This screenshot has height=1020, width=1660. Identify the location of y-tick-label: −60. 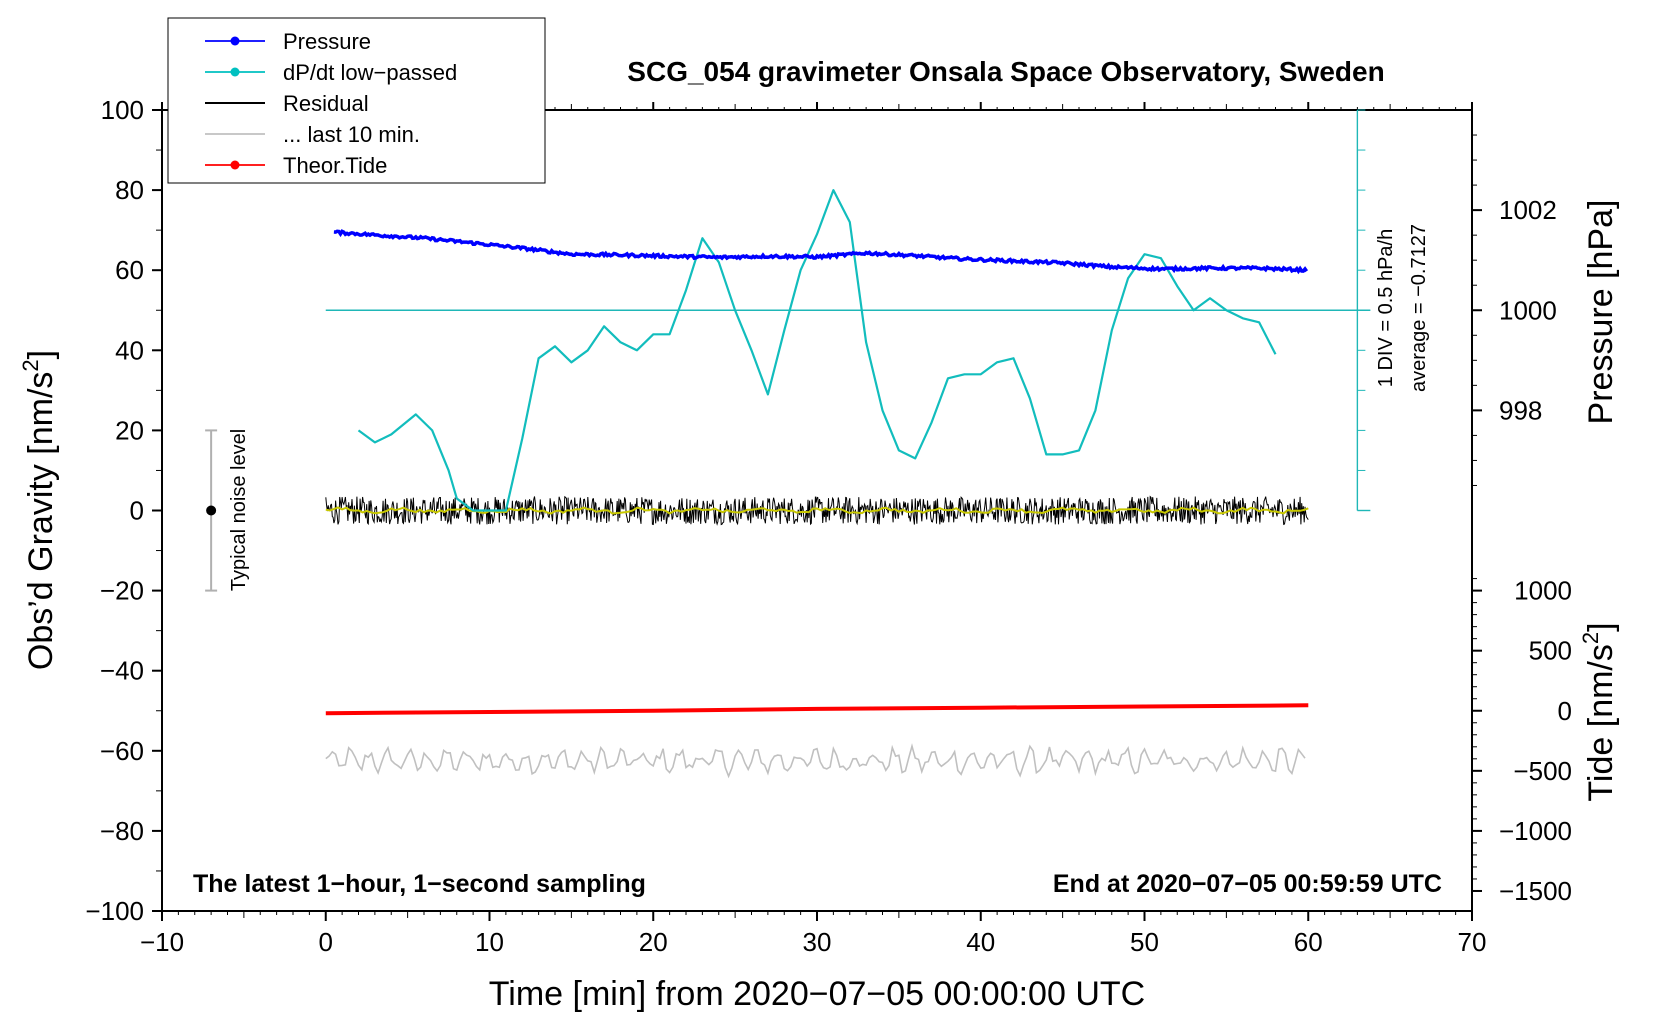
(122, 751).